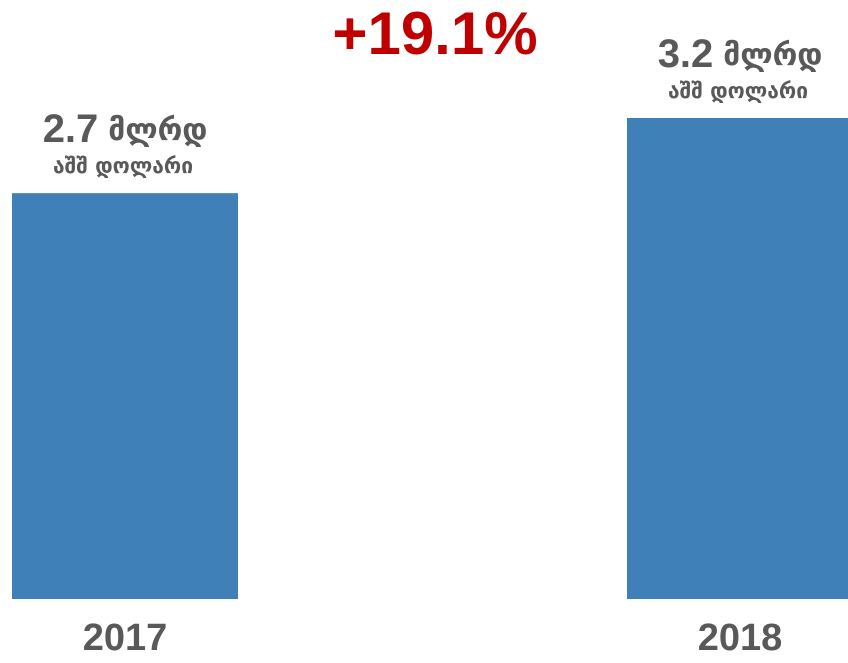  What do you see at coordinates (686, 54) in the screenshot?
I see `data-label-value: 3.2` at bounding box center [686, 54].